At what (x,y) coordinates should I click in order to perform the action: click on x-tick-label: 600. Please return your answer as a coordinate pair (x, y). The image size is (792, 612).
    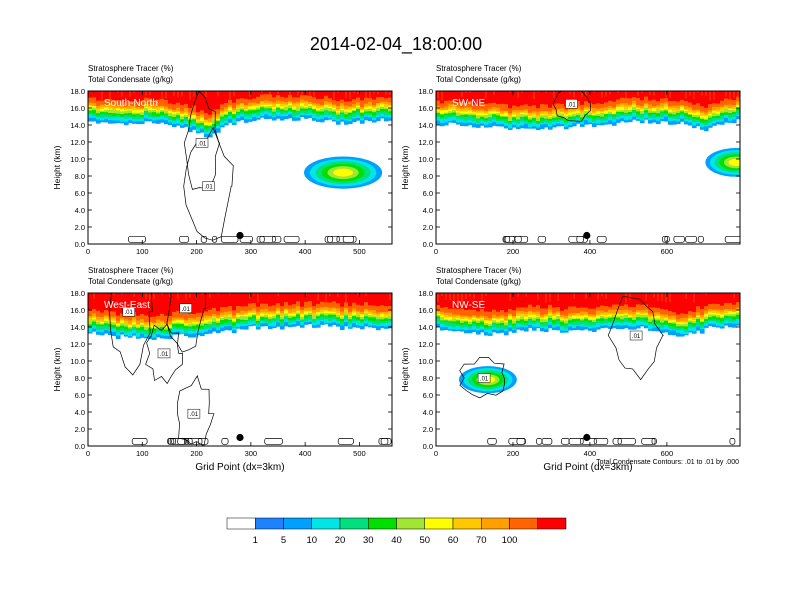
    Looking at the image, I should click on (667, 453).